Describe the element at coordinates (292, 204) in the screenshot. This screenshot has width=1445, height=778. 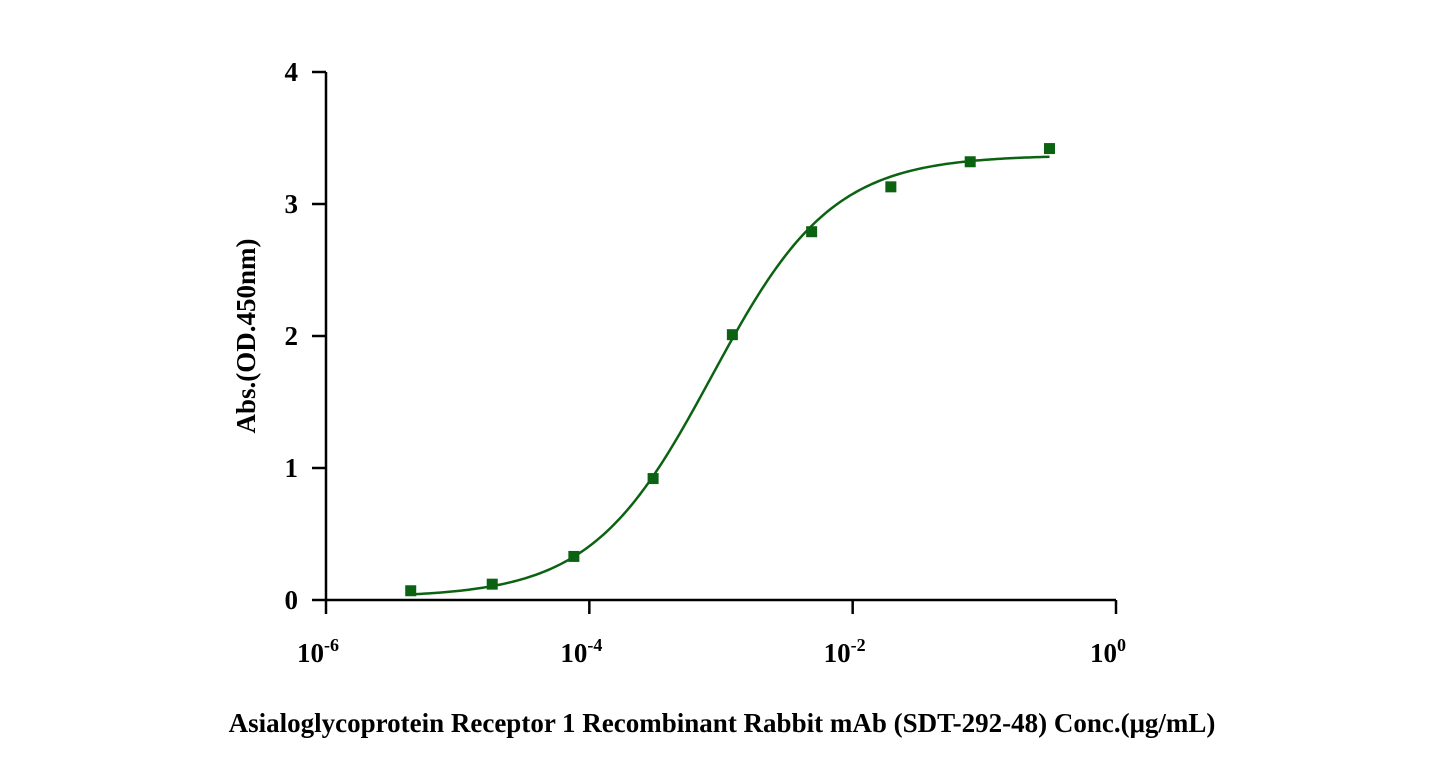
I see `y-tick-label: 3` at that location.